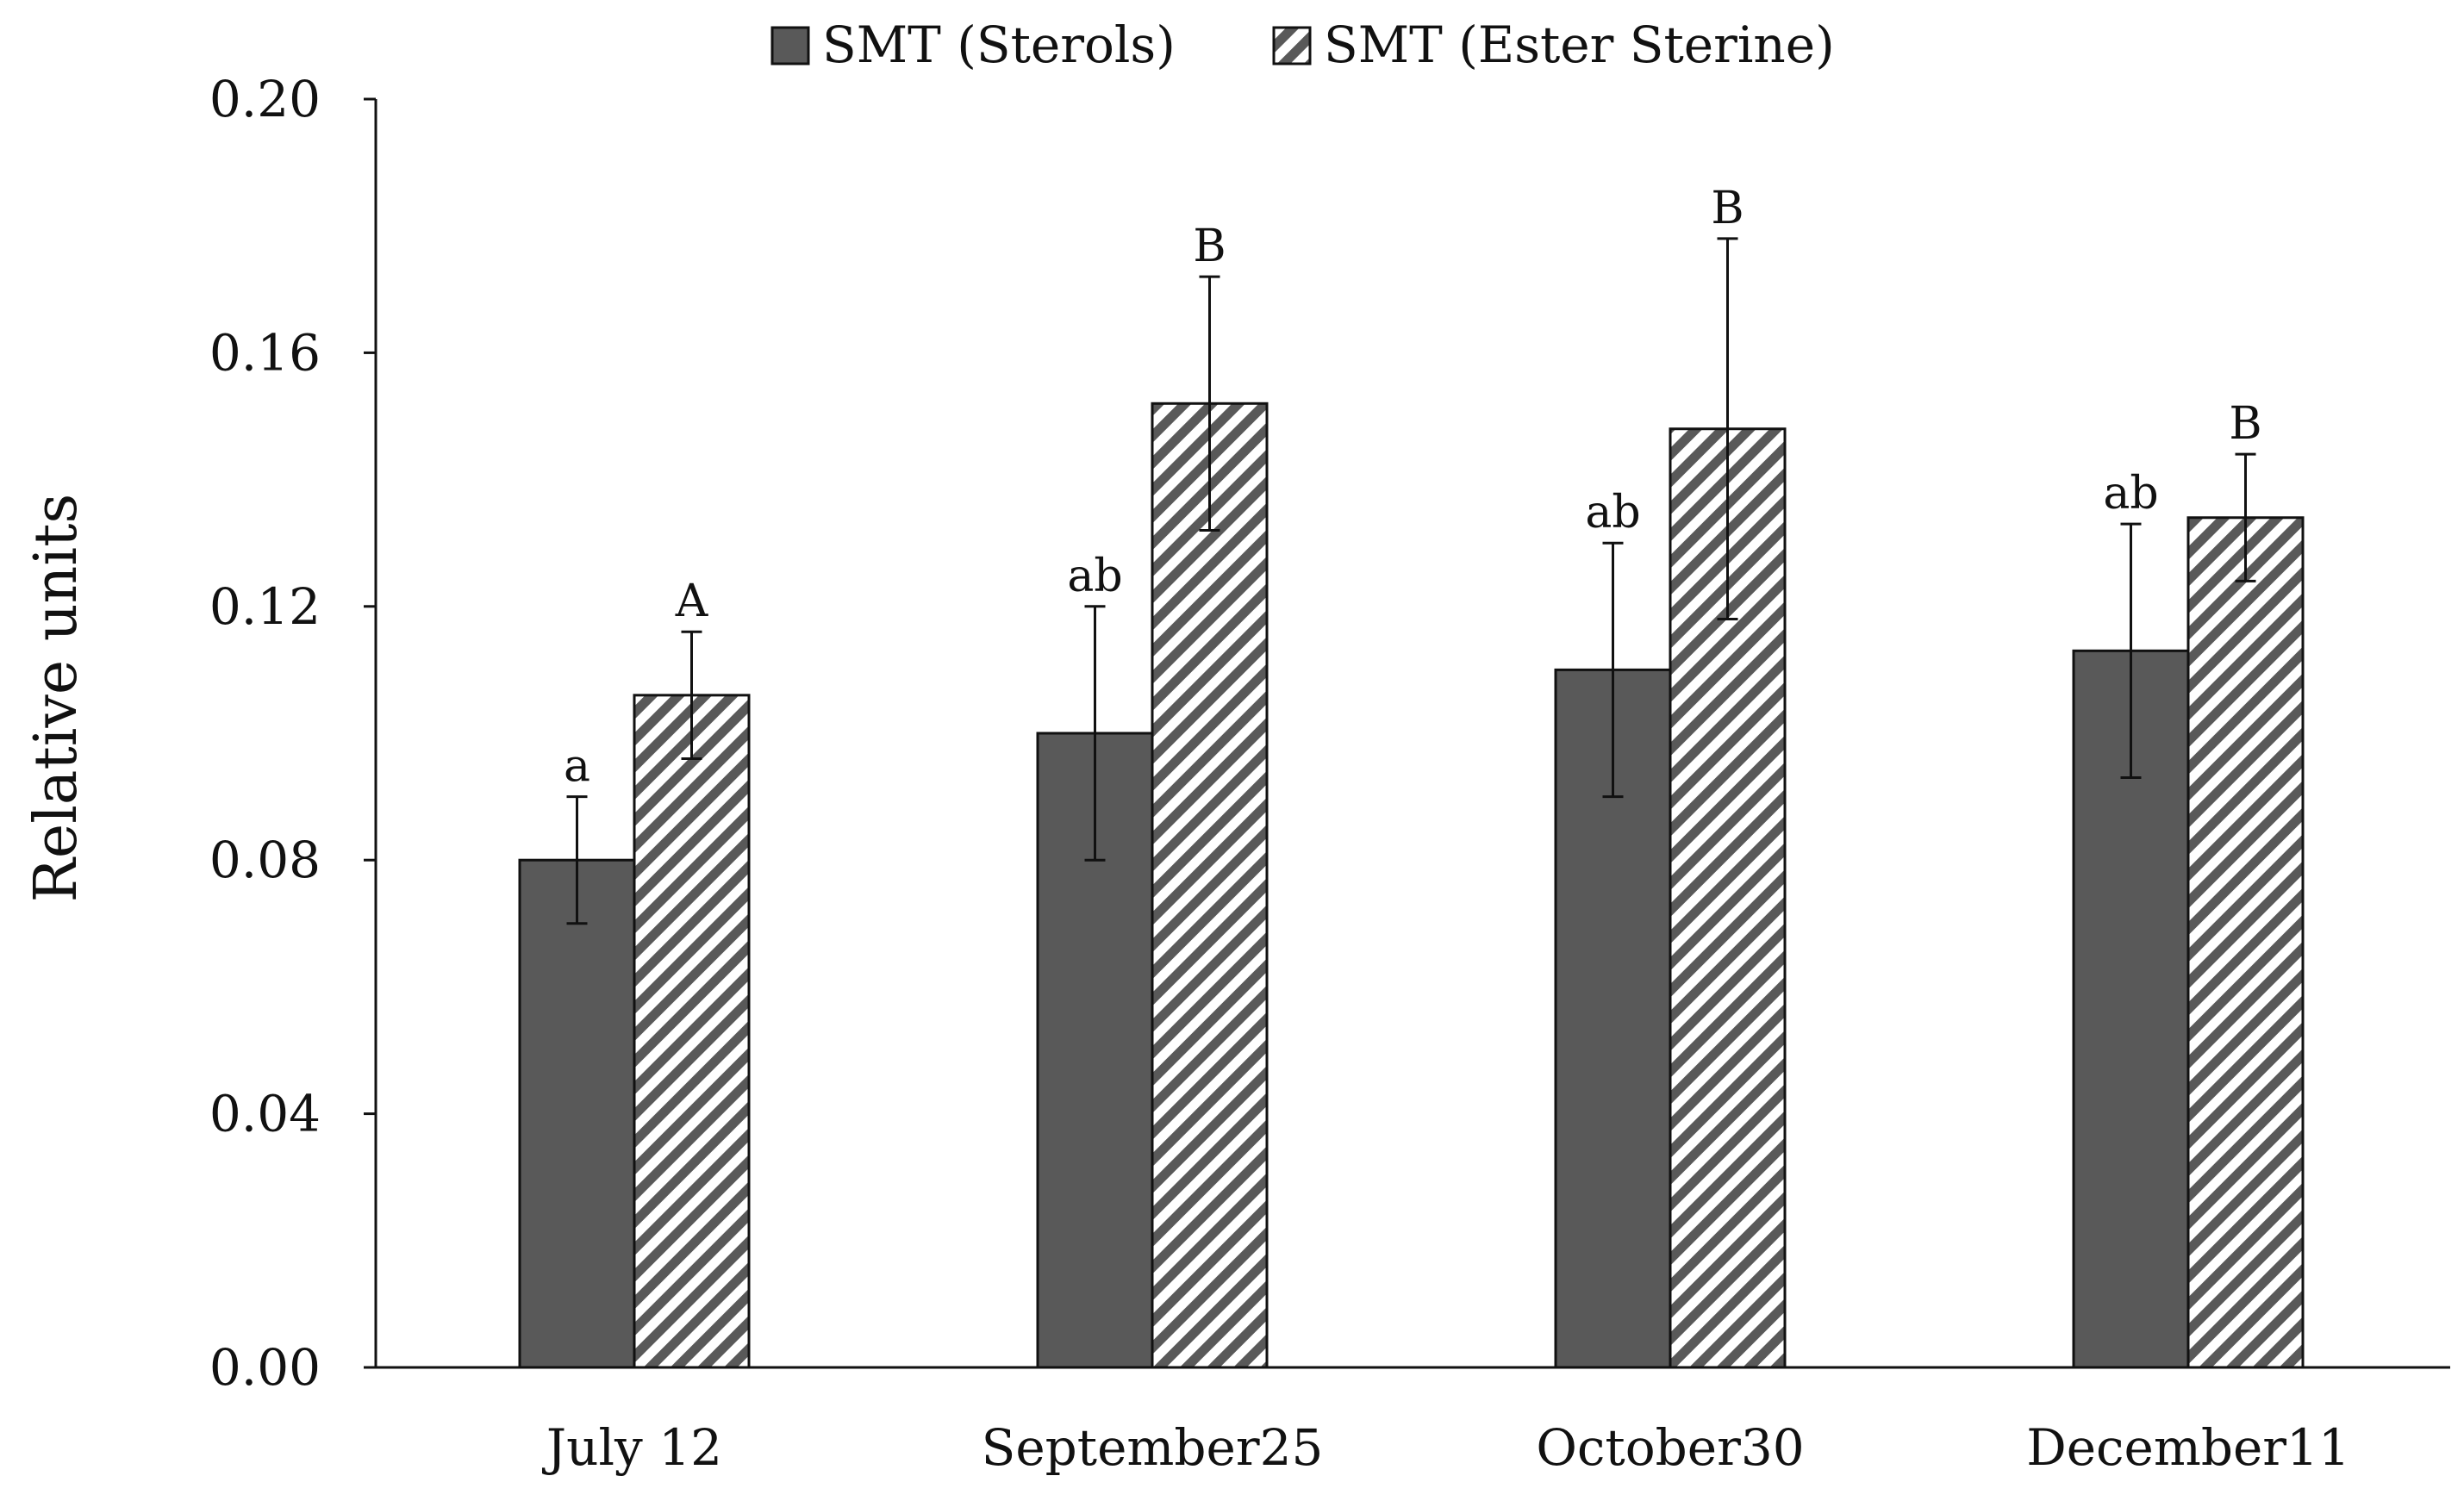 The width and height of the screenshot is (2464, 1507). I want to click on legend-label-sterols: SMT (Sterols), so click(999, 45).